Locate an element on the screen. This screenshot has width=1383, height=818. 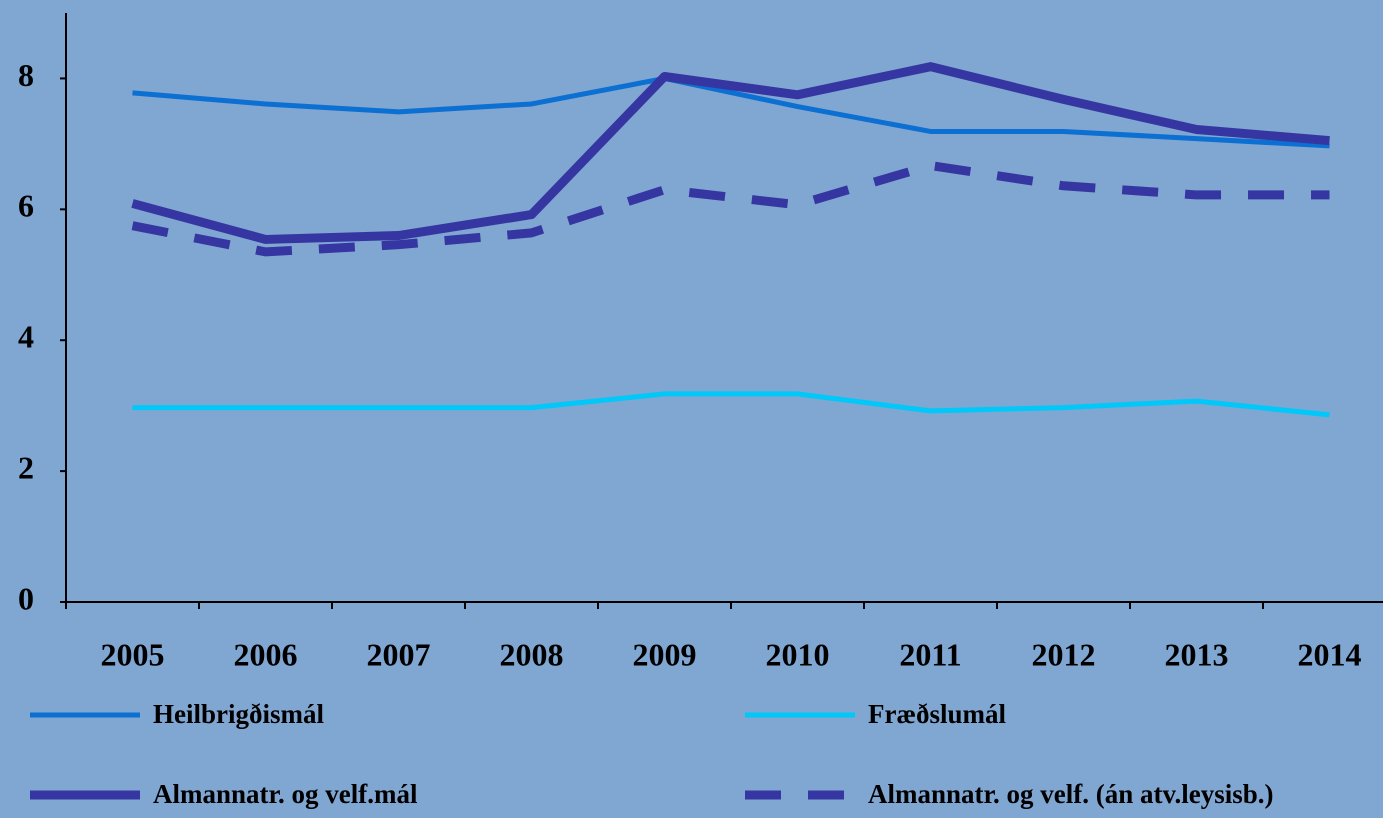
x-tick-label: 2008 is located at coordinates (532, 654).